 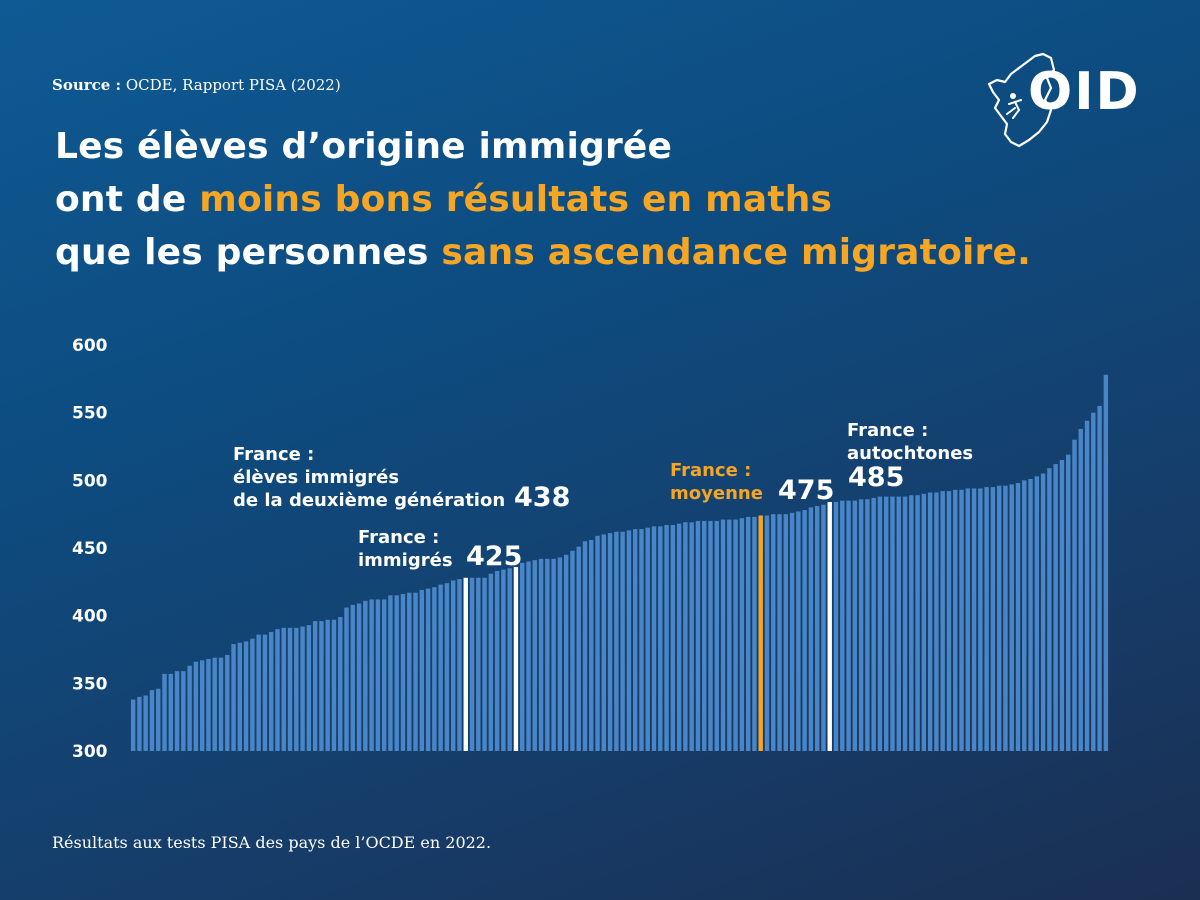 What do you see at coordinates (316, 477) in the screenshot?
I see `annotation-label: élèves immigrés` at bounding box center [316, 477].